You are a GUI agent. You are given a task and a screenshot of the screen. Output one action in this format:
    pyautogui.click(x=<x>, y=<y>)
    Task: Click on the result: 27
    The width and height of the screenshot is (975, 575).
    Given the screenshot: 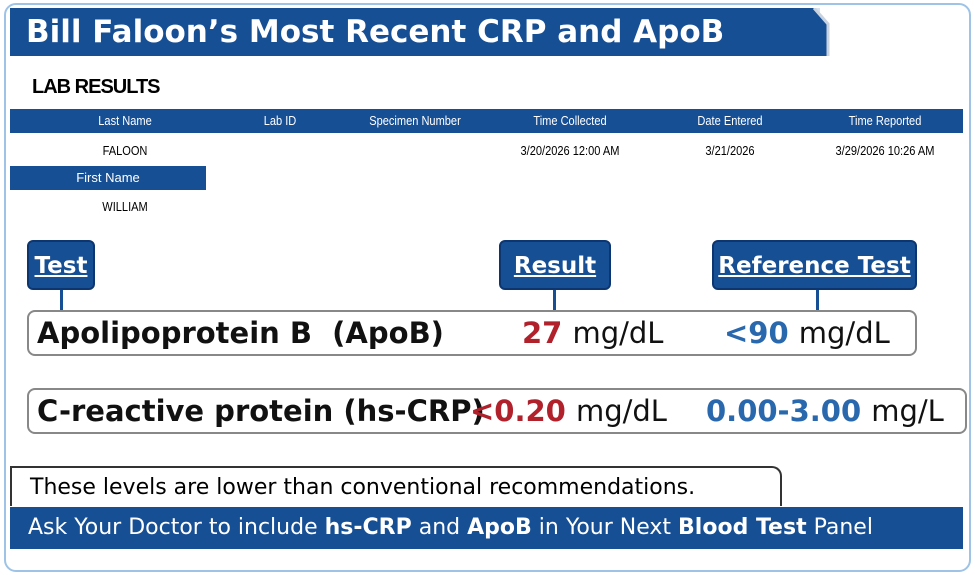 What is the action you would take?
    pyautogui.click(x=542, y=333)
    